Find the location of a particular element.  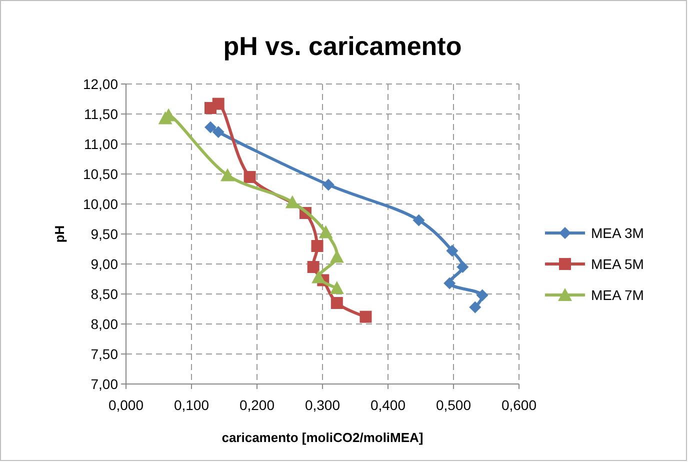

x-tick-label: 0,500 is located at coordinates (454, 405).